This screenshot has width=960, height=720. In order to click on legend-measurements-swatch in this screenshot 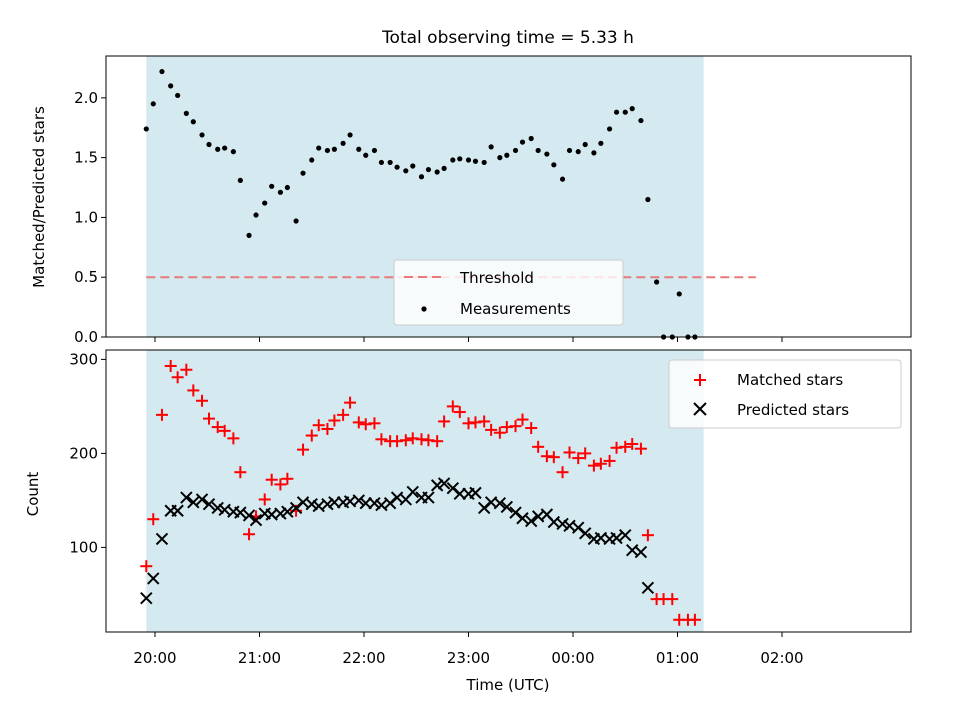, I will do `click(424, 309)`.